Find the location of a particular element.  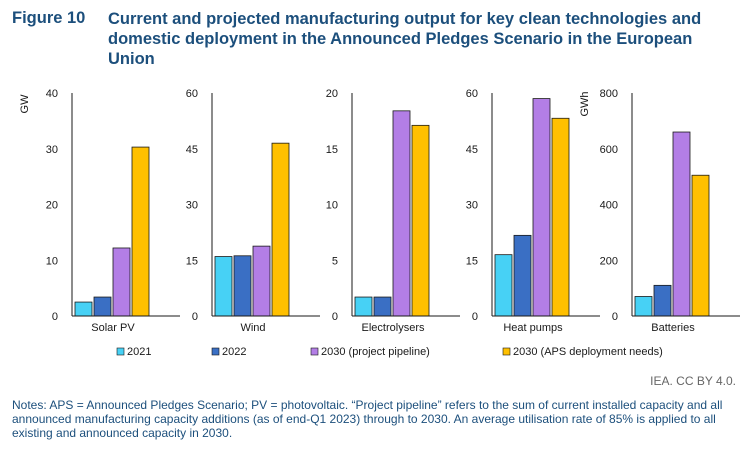

credit-text: IEA. CC BY 4.0. is located at coordinates (693, 381).